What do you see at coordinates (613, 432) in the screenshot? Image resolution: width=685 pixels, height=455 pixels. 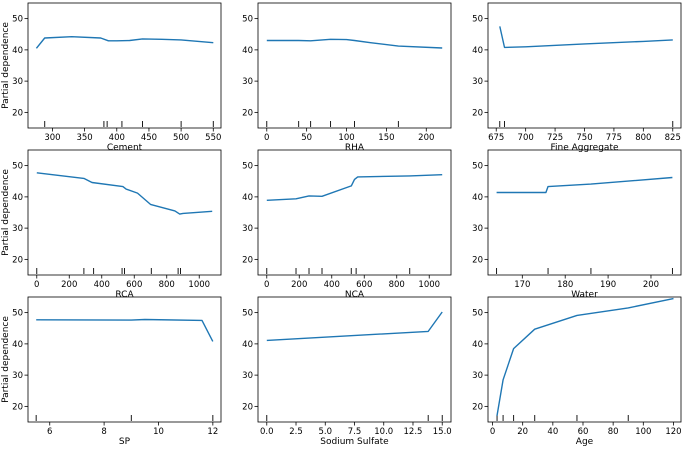 I see `x-tick-label: 80` at bounding box center [613, 432].